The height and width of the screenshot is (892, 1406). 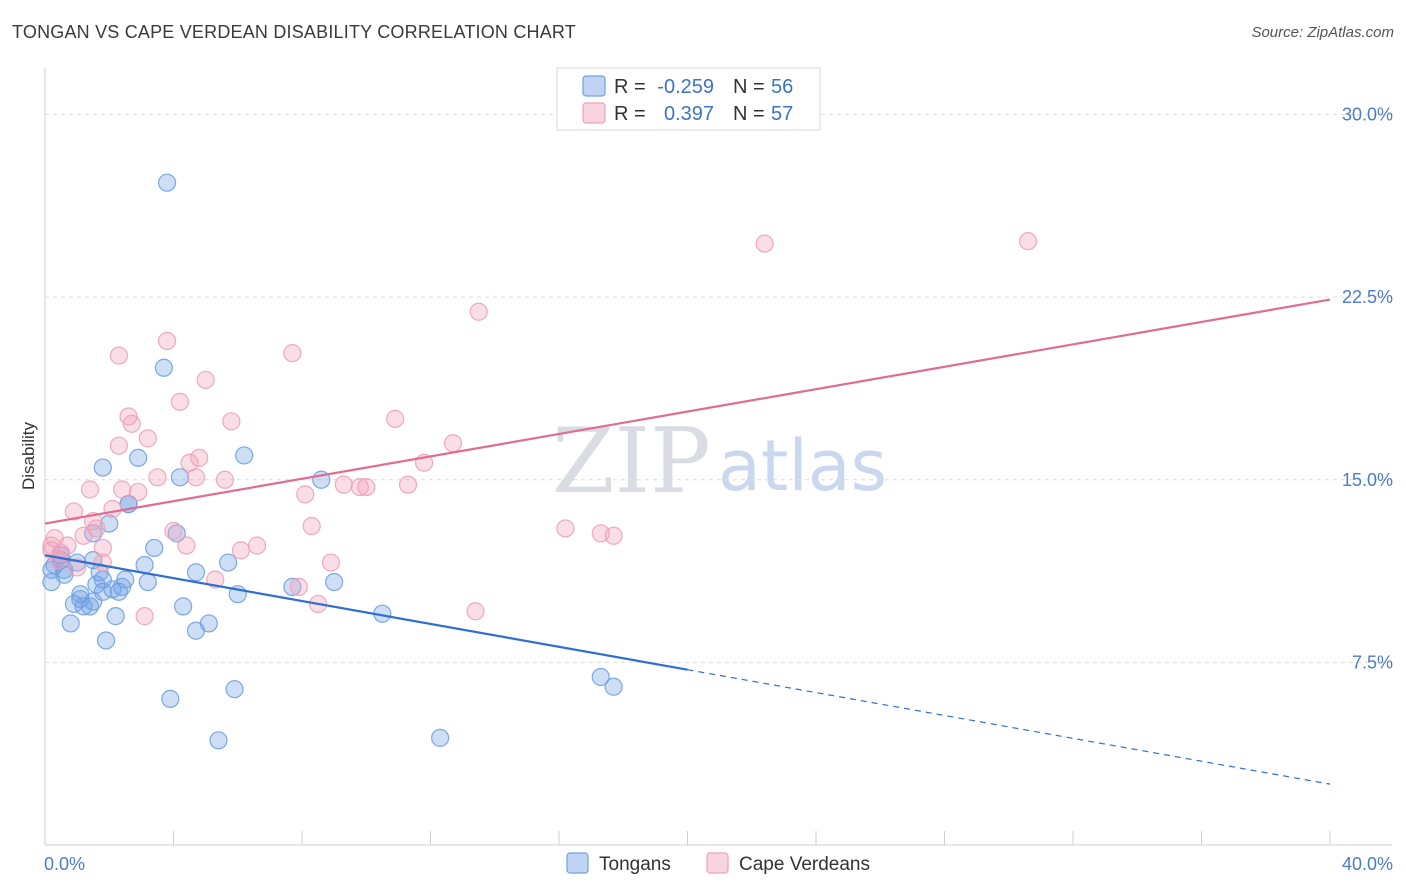 I want to click on legend-swatch-cape-verdeans, so click(x=594, y=113).